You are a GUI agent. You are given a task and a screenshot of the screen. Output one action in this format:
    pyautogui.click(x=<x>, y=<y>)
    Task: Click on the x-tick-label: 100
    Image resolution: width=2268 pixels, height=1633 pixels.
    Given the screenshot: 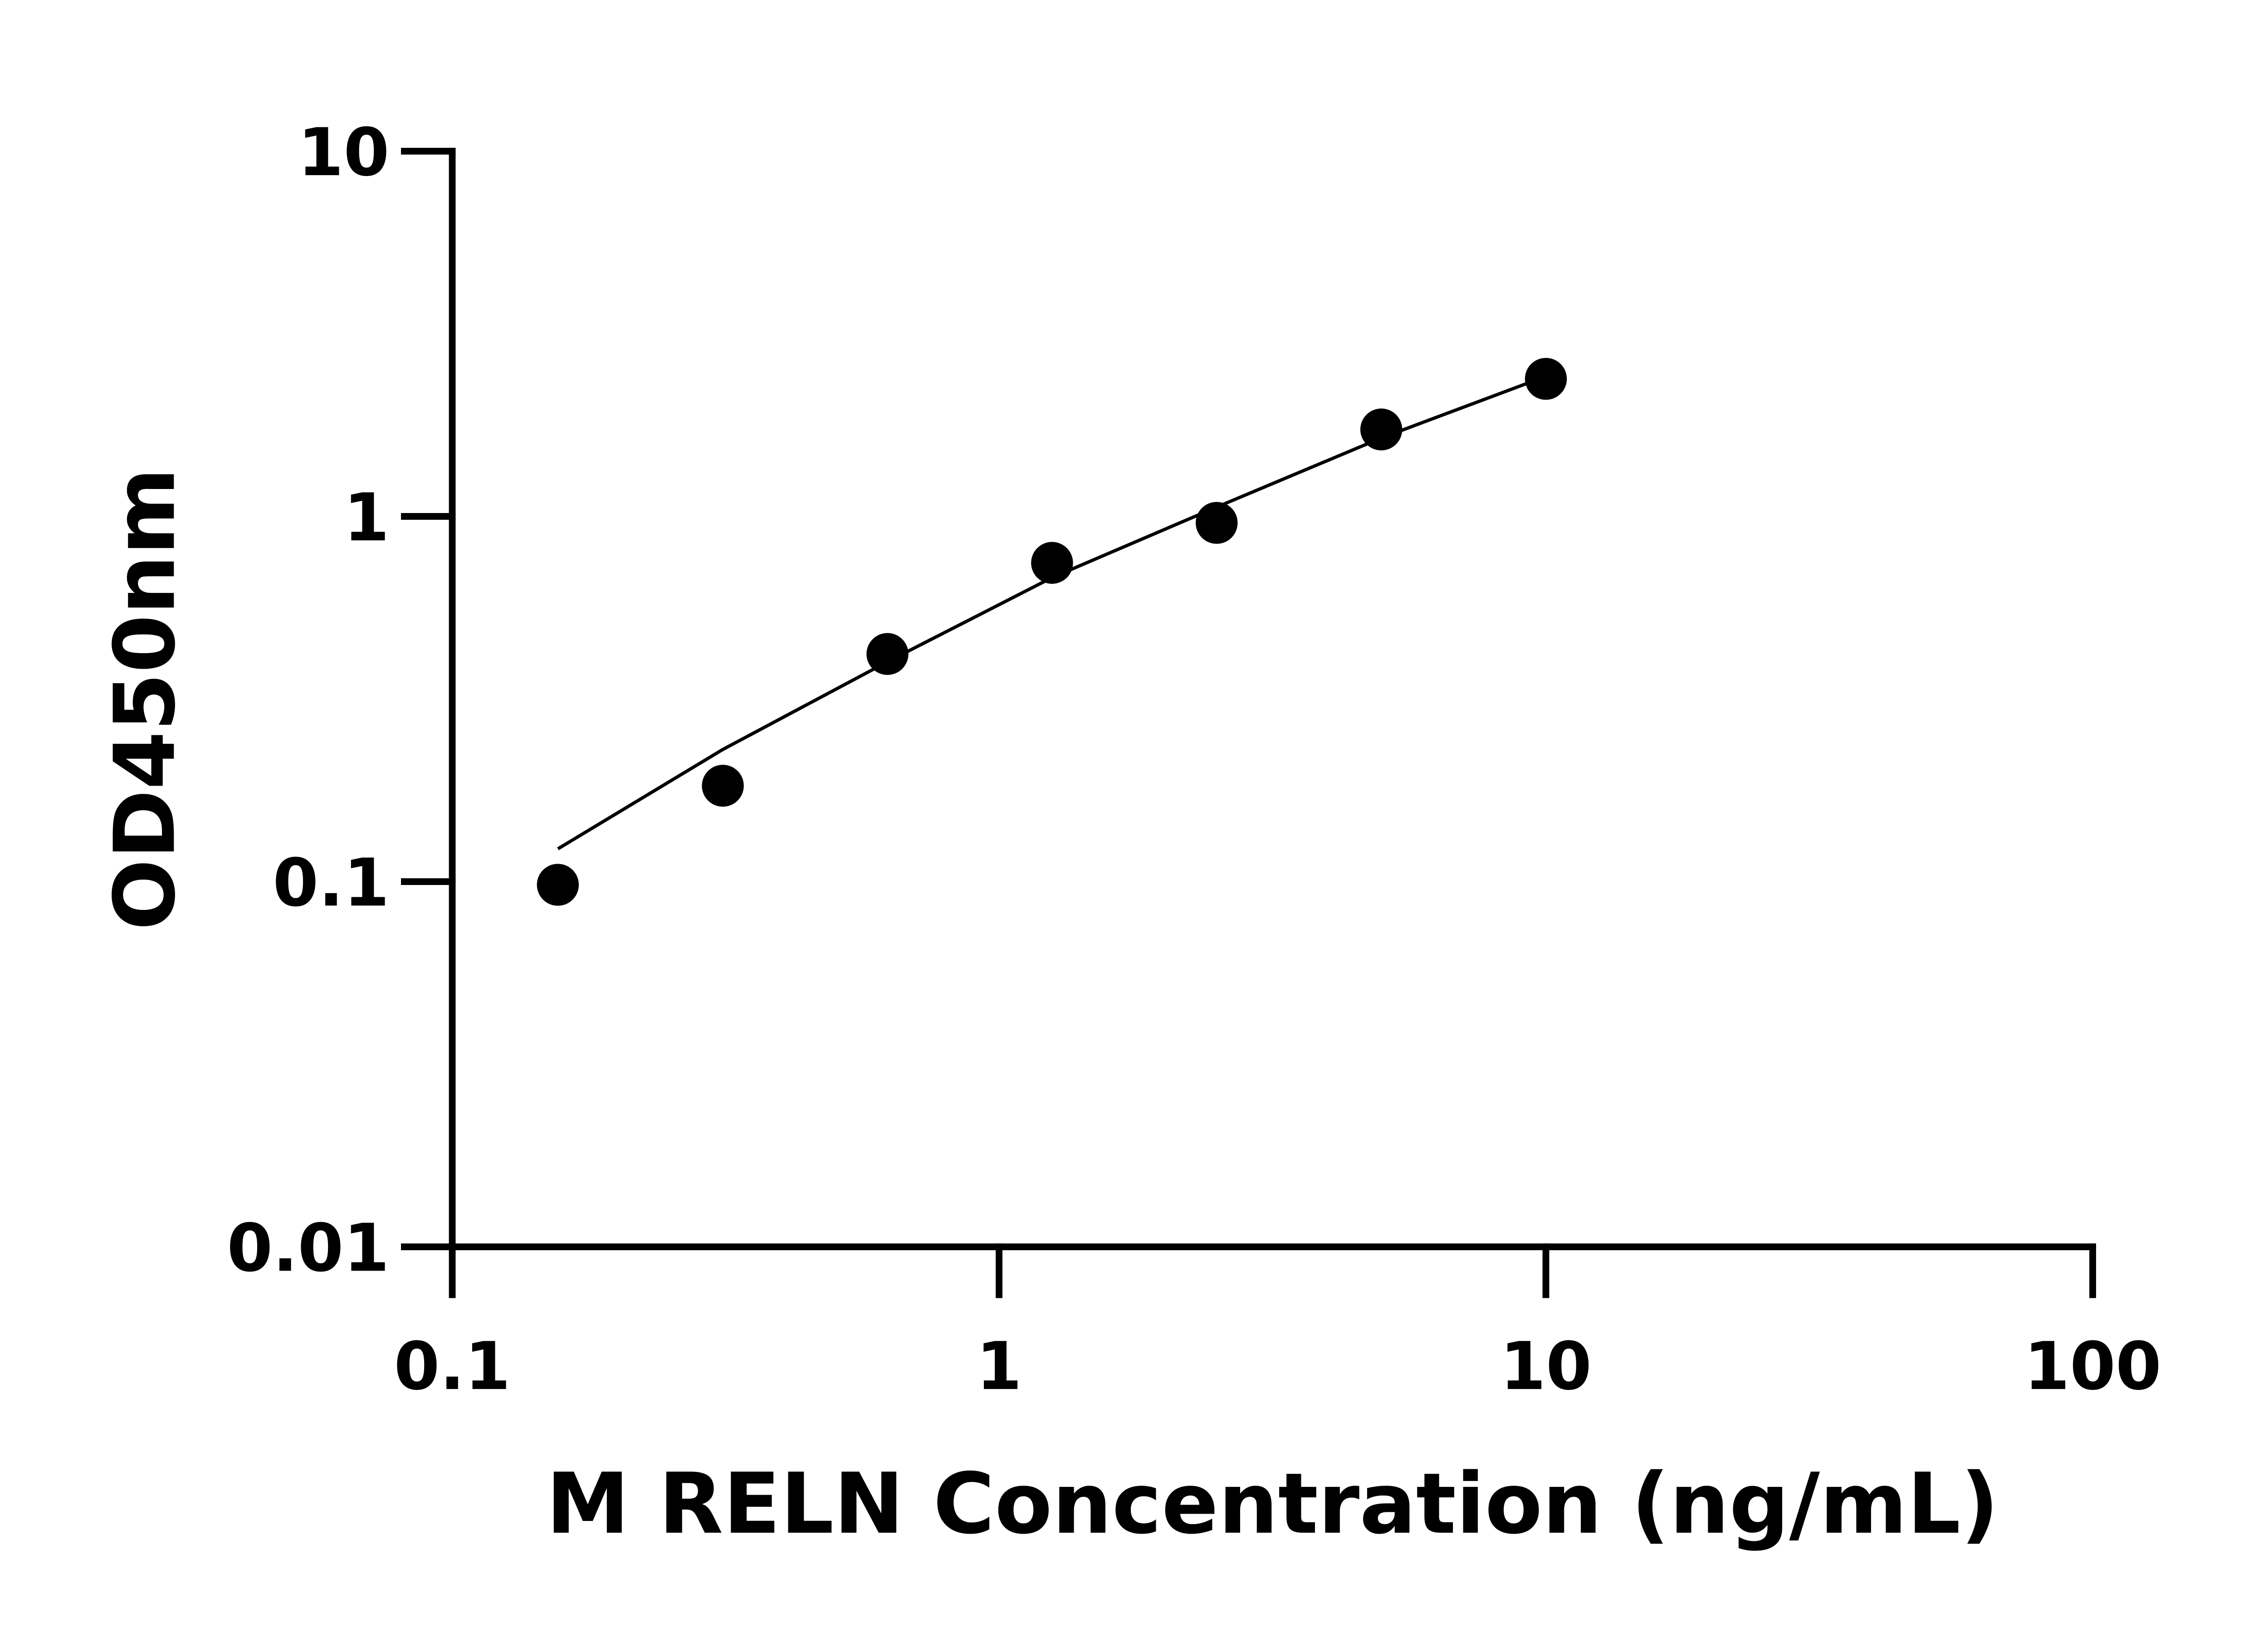 What is the action you would take?
    pyautogui.click(x=2092, y=1366)
    